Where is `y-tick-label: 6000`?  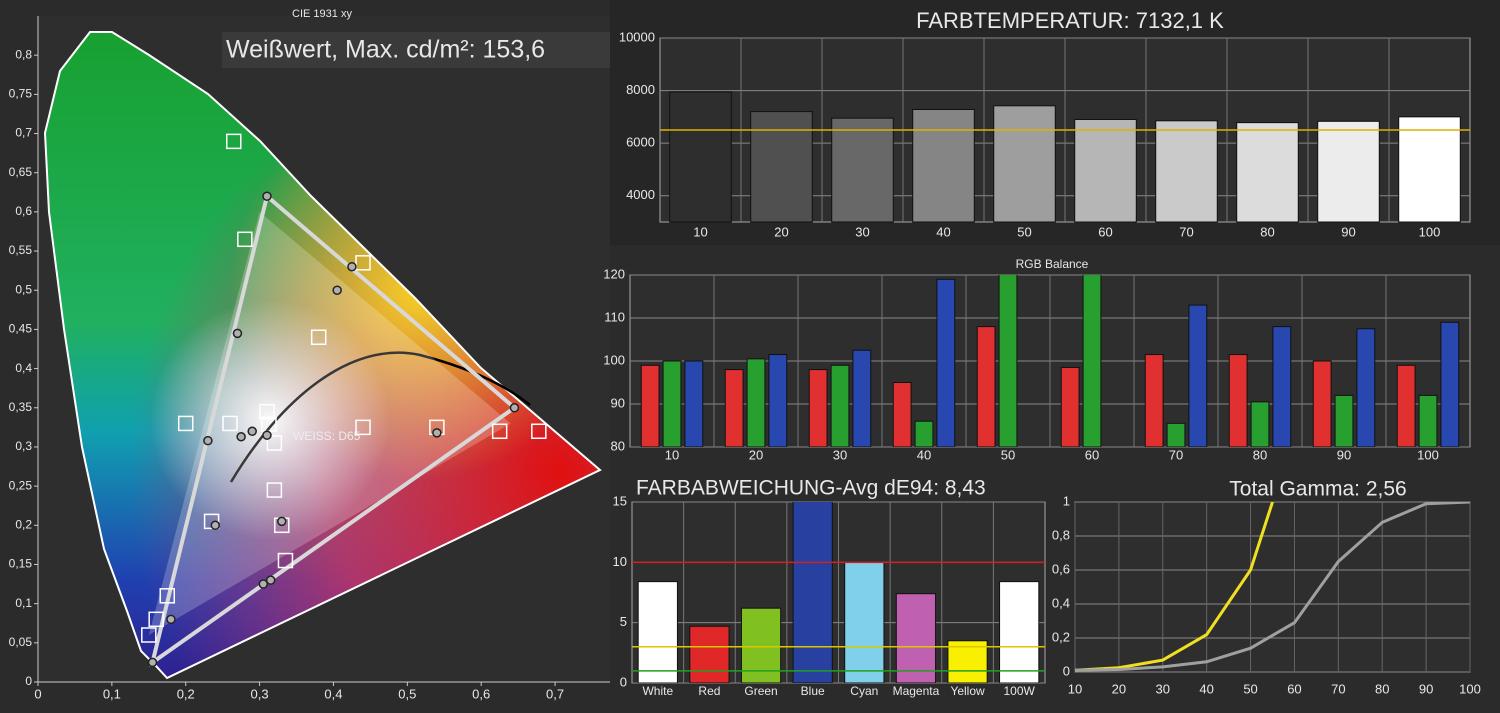
y-tick-label: 6000 is located at coordinates (640, 142).